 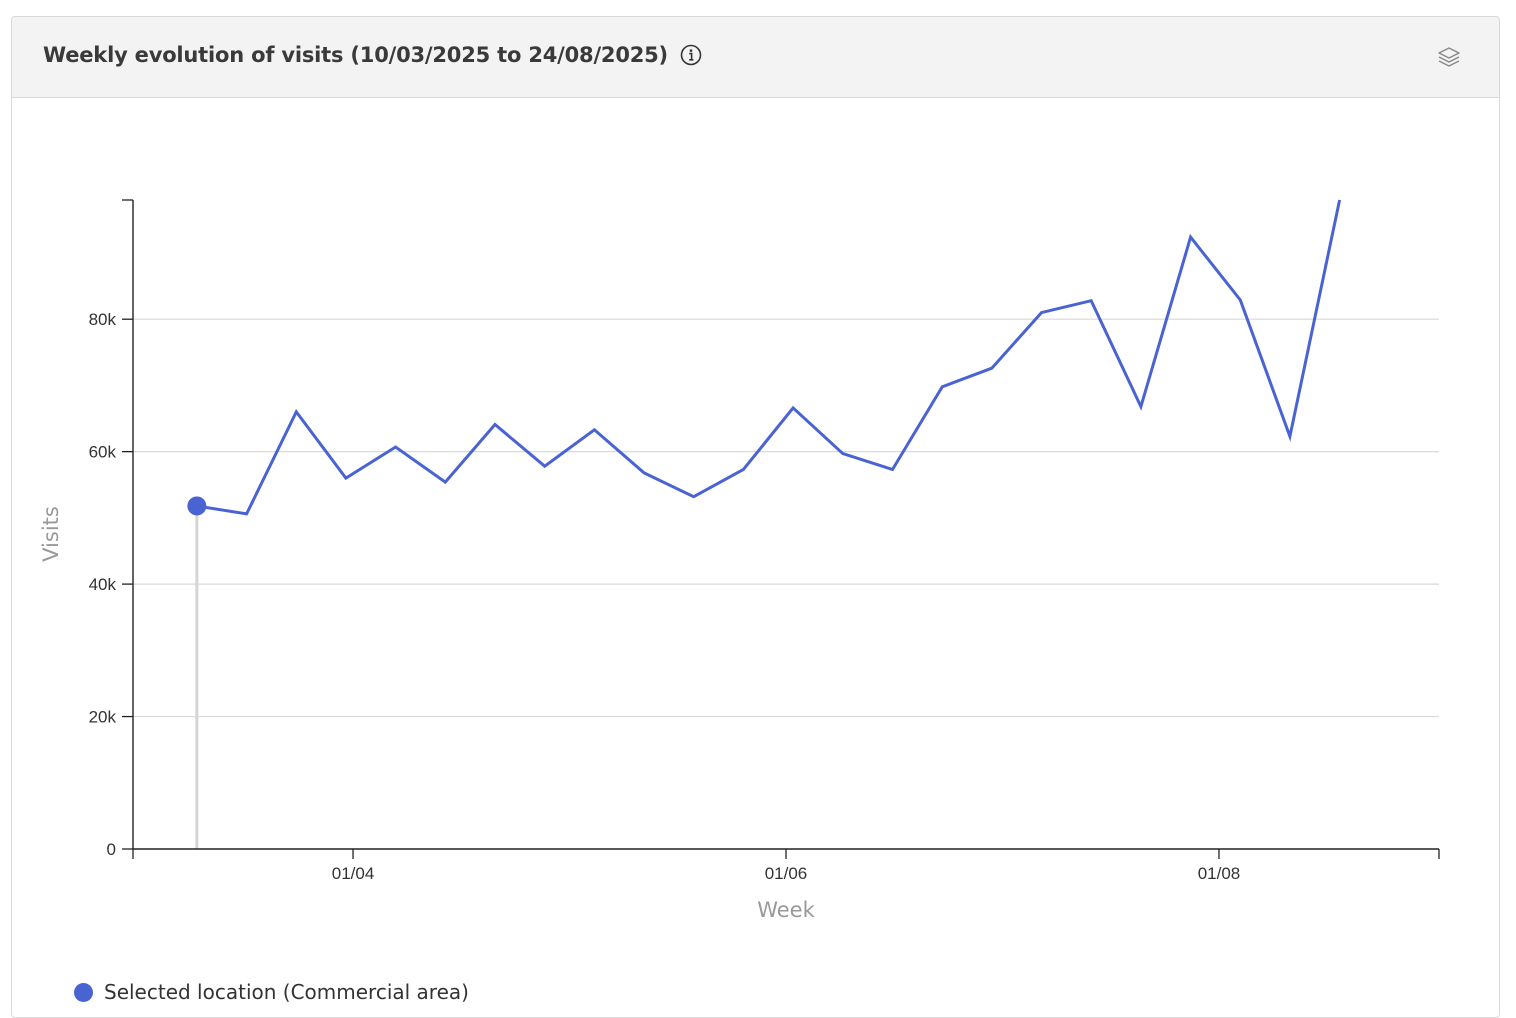 What do you see at coordinates (51, 534) in the screenshot?
I see `y-axis-title: Visits` at bounding box center [51, 534].